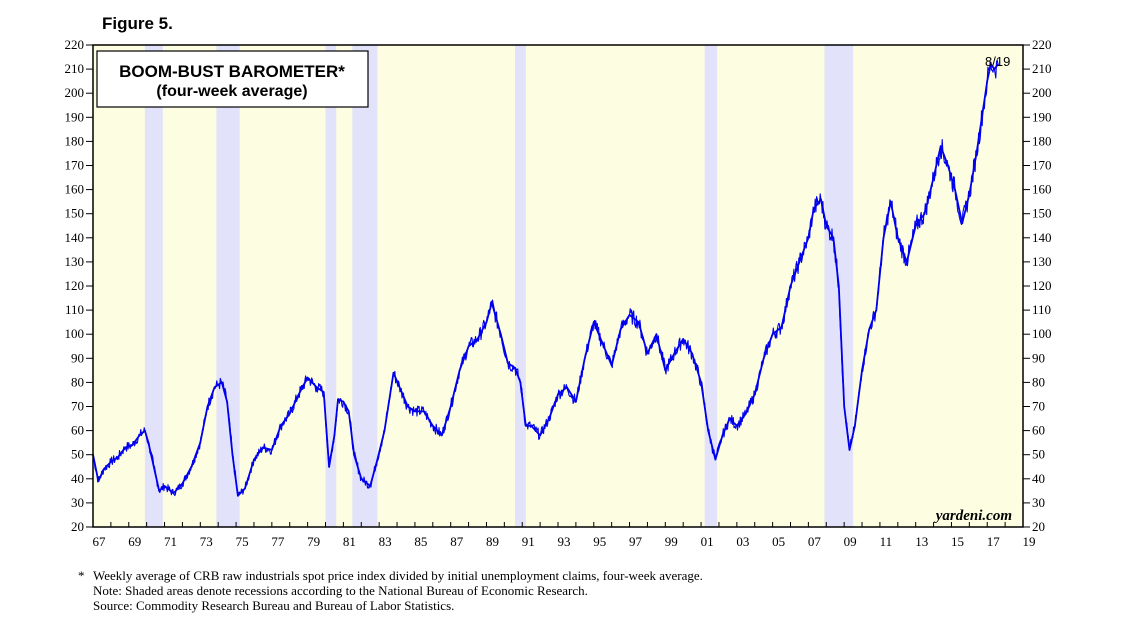 This screenshot has width=1138, height=621. Describe the element at coordinates (231, 91) in the screenshot. I see `chart-subtitle: (four-week average)` at that location.